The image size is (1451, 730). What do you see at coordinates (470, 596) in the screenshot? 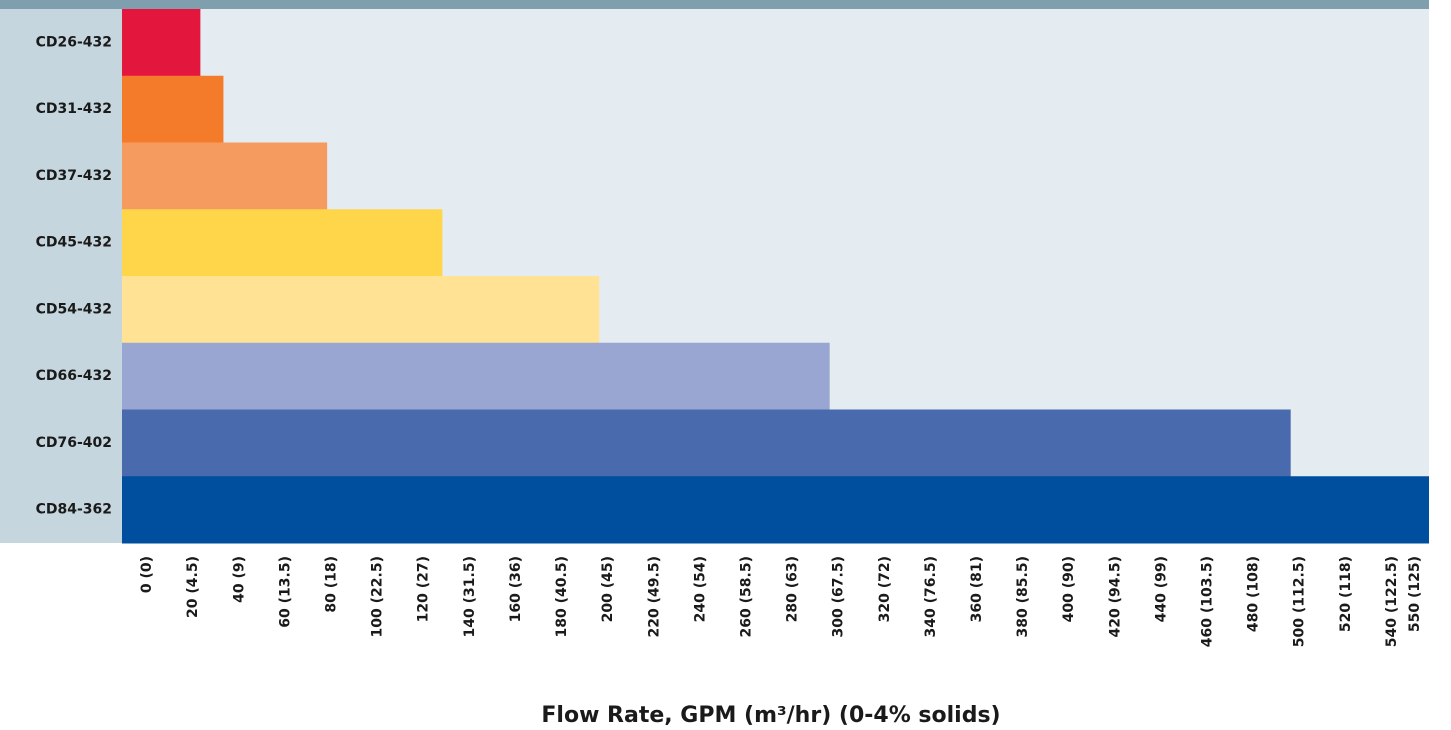
I see `x-tick-label: 140 (31.5)` at bounding box center [470, 596].